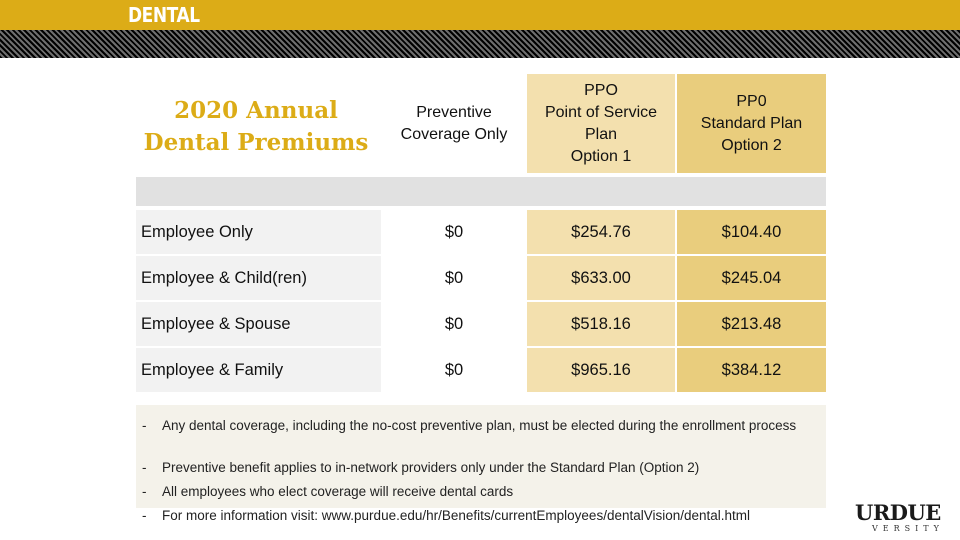  Describe the element at coordinates (481, 191) in the screenshot. I see `header-separator-band` at that location.